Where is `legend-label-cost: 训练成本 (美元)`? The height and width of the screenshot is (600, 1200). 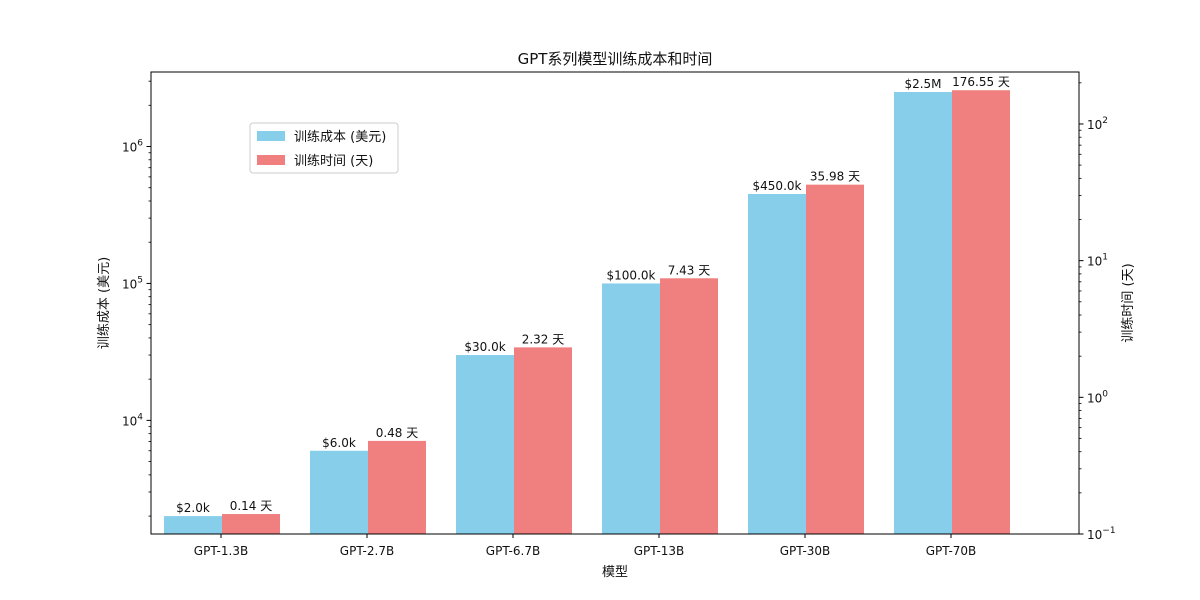 legend-label-cost: 训练成本 (美元) is located at coordinates (340, 137).